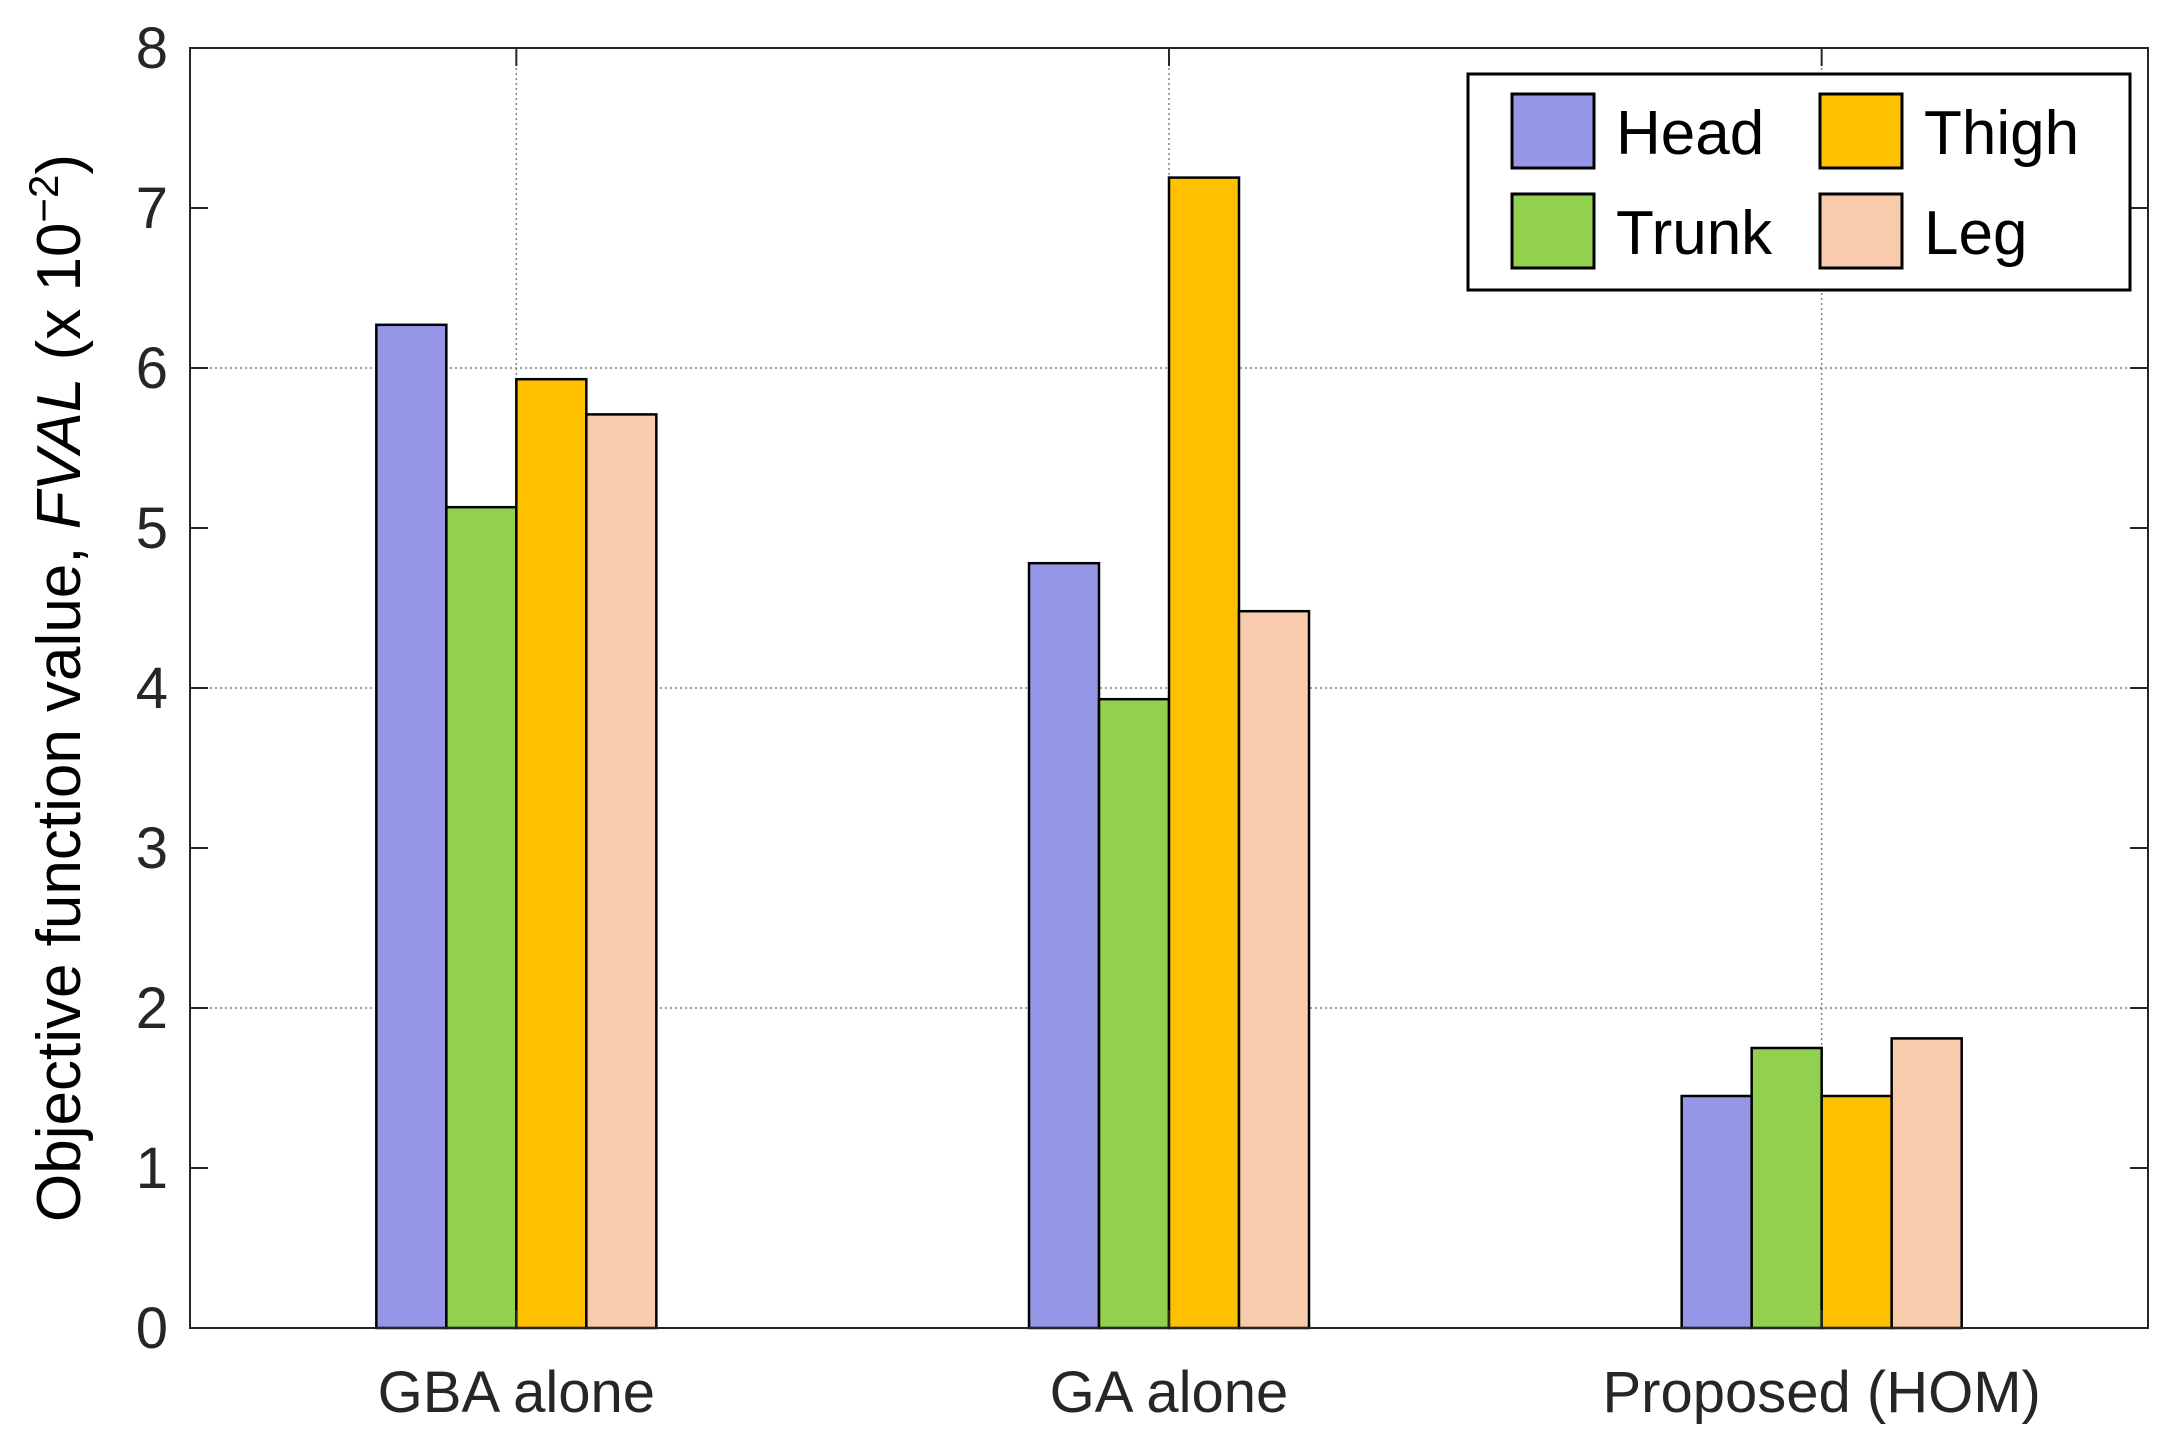 Image resolution: width=2164 pixels, height=1451 pixels. I want to click on y-tick-label: 1, so click(152, 1168).